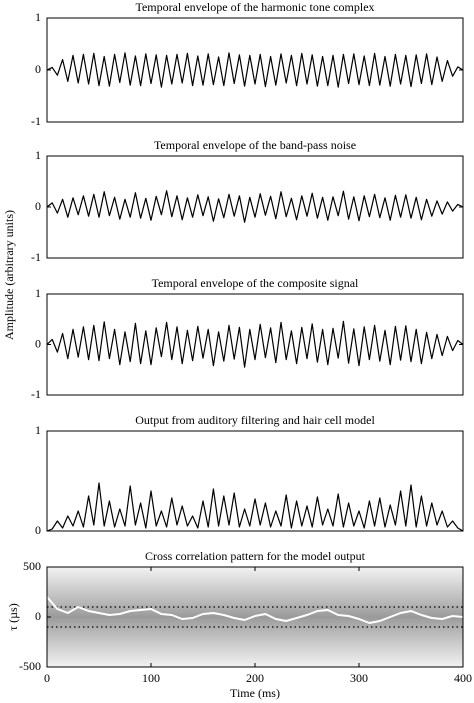  What do you see at coordinates (255, 145) in the screenshot?
I see `panel-title: Temporal envelope of the band-pass noise` at bounding box center [255, 145].